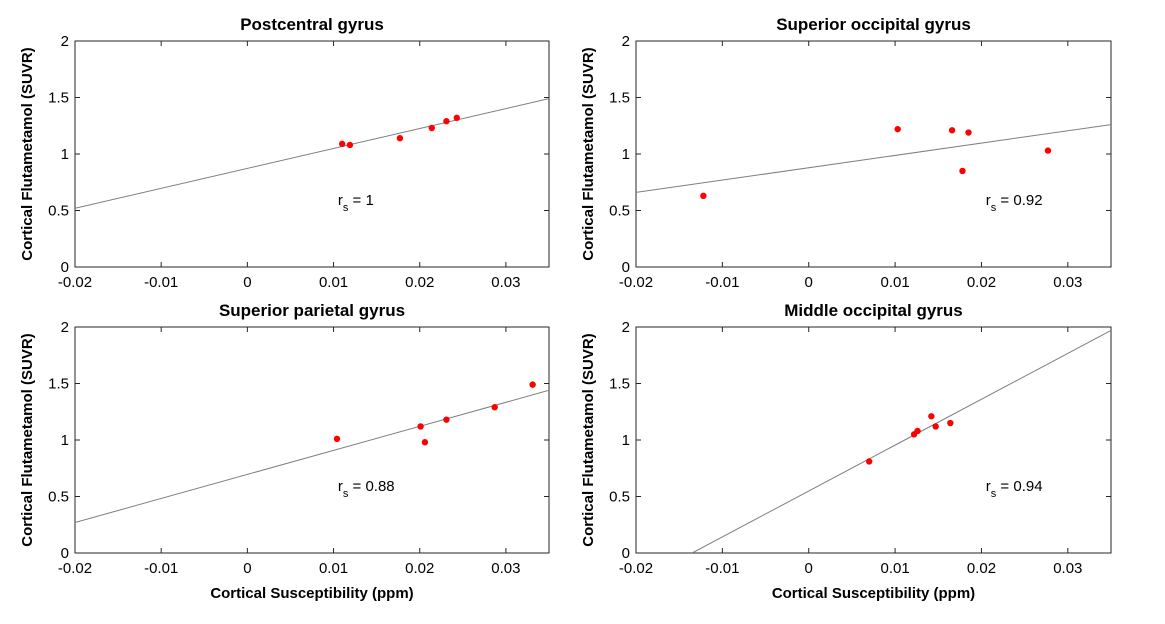 The width and height of the screenshot is (1165, 624). What do you see at coordinates (1019, 486) in the screenshot?
I see `annotation-value: = 0.94` at bounding box center [1019, 486].